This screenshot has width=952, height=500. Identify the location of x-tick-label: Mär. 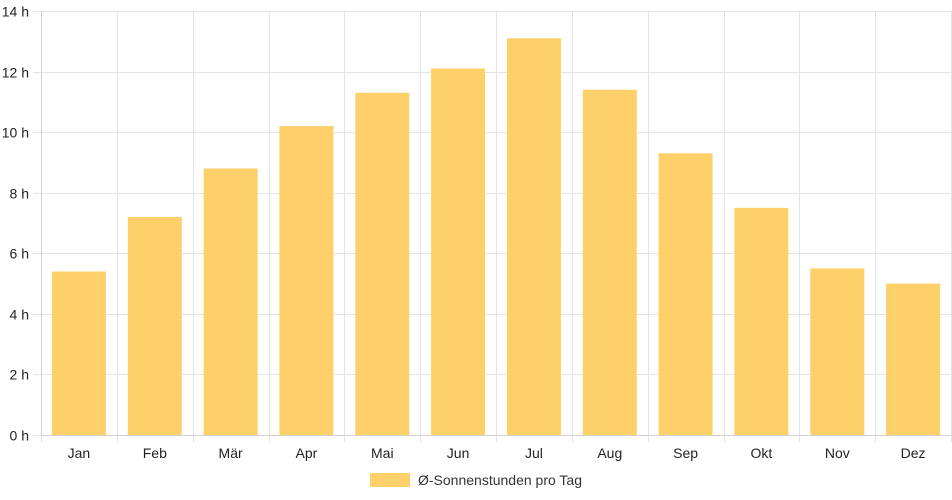
(231, 453).